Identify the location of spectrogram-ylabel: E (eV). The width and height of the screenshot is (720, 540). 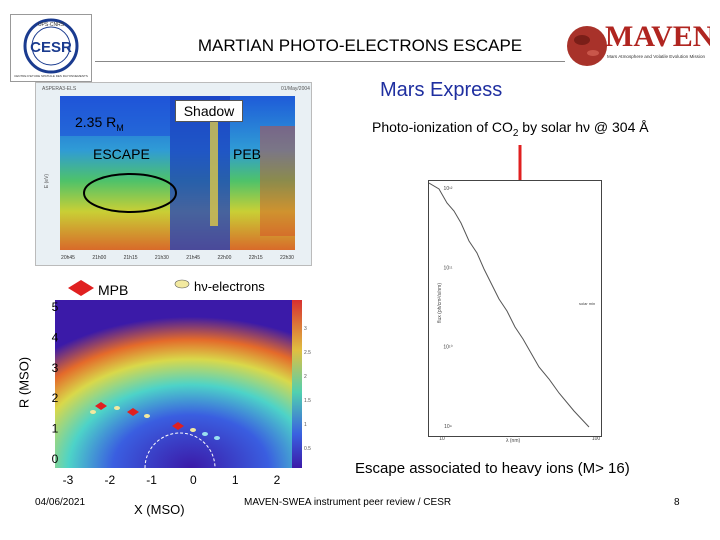
(47, 181).